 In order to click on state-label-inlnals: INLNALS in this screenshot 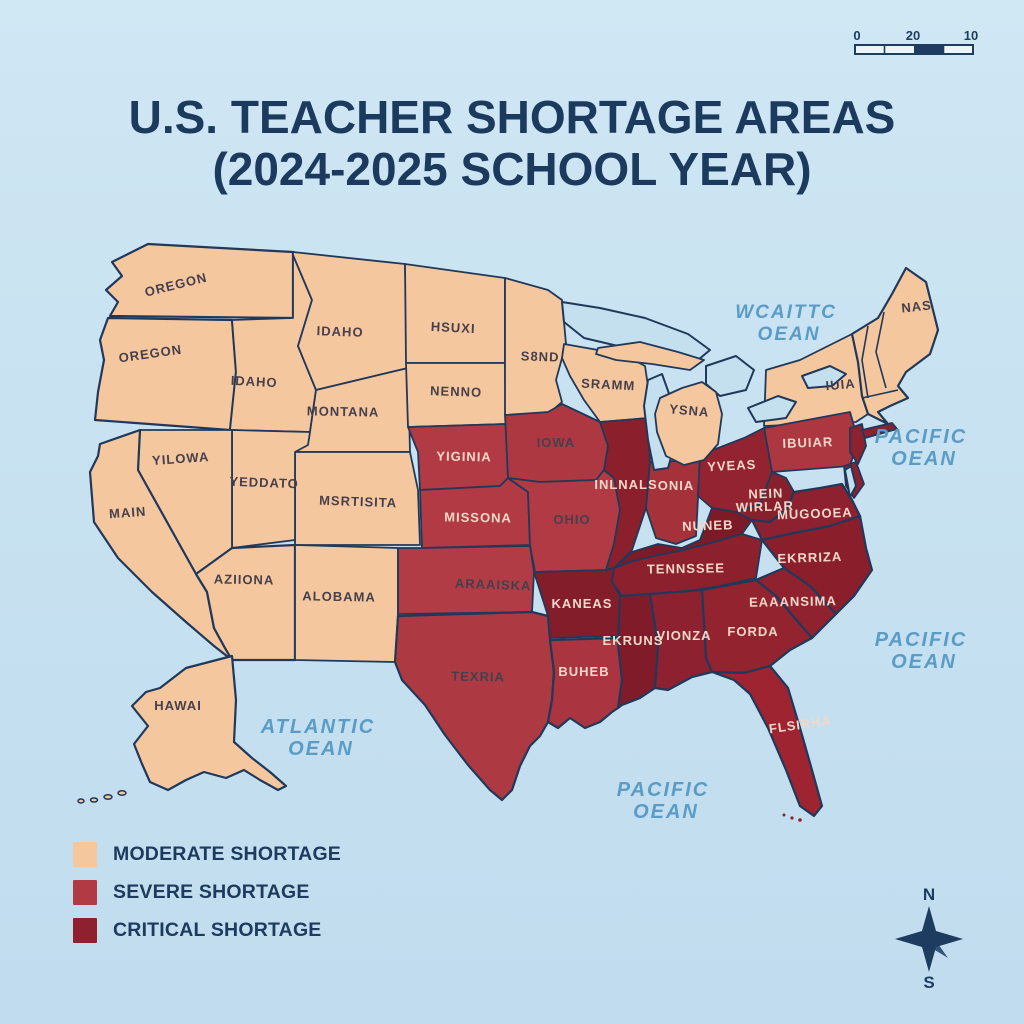, I will do `click(625, 484)`.